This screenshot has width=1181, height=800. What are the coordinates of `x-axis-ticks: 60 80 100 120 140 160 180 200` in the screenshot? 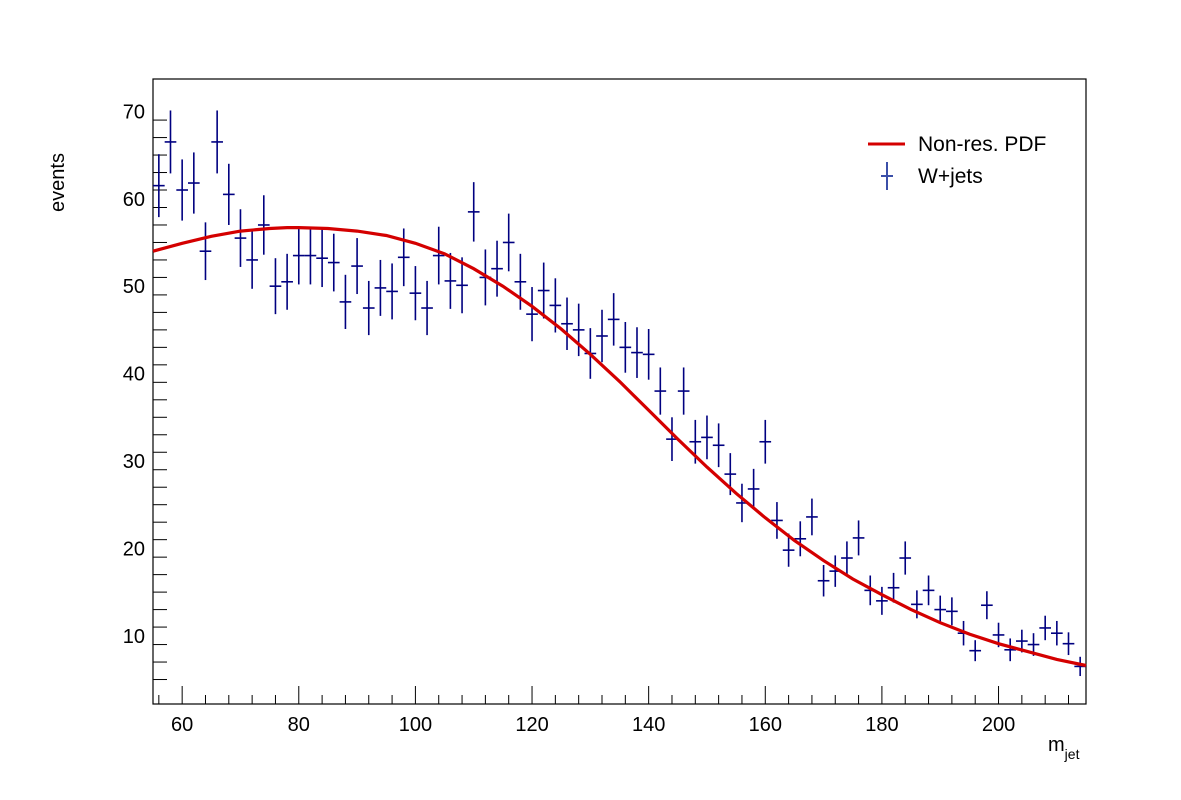 It's located at (614, 711).